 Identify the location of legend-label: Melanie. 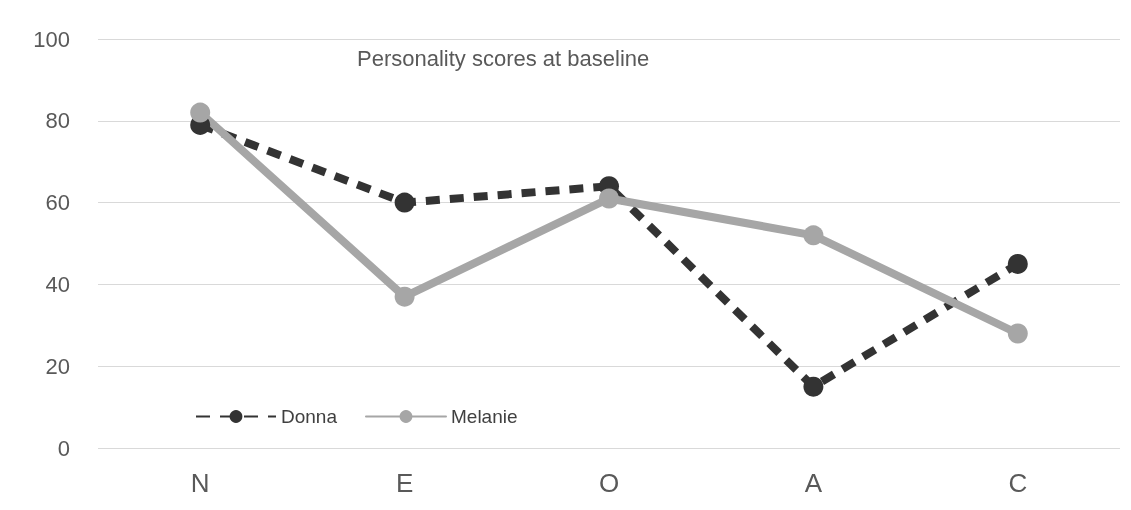
(484, 416).